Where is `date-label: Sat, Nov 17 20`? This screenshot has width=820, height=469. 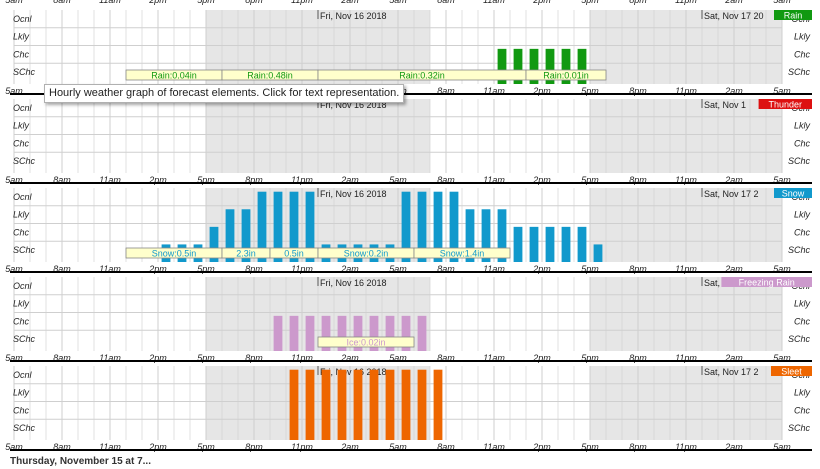 date-label: Sat, Nov 17 20 is located at coordinates (734, 16).